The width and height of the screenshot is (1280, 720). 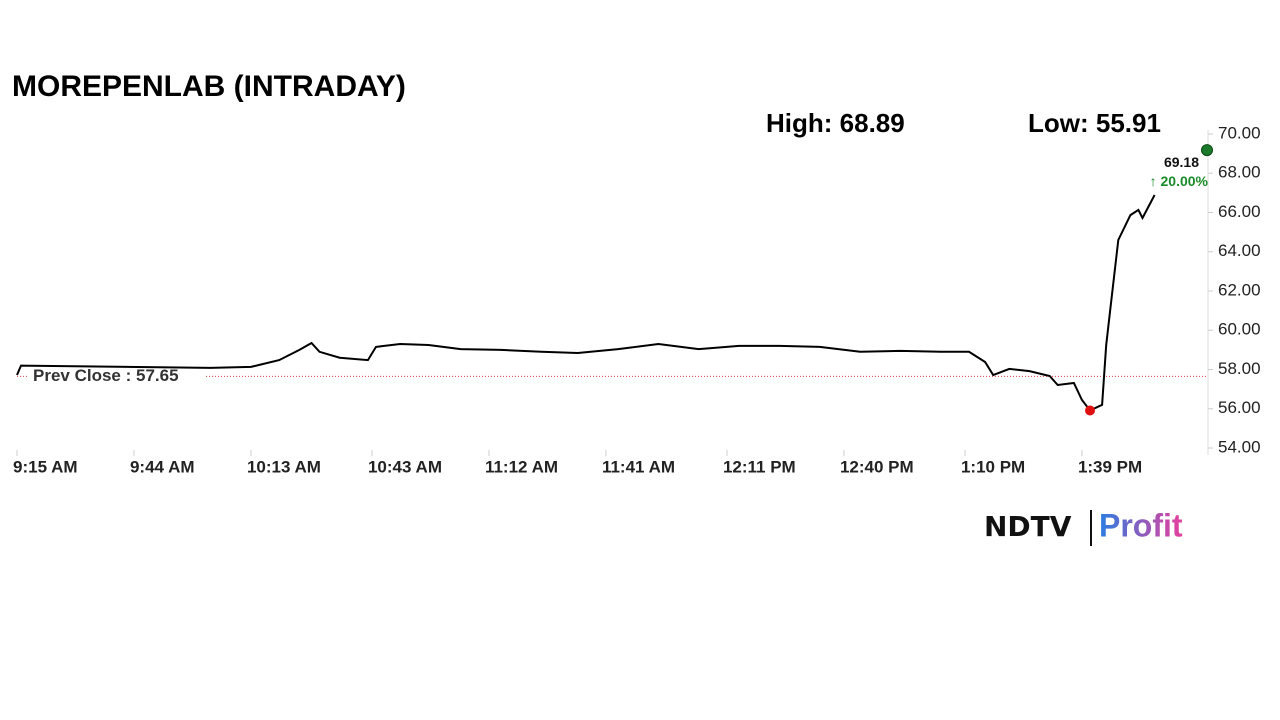 I want to click on last-price-marker, so click(x=1207, y=150).